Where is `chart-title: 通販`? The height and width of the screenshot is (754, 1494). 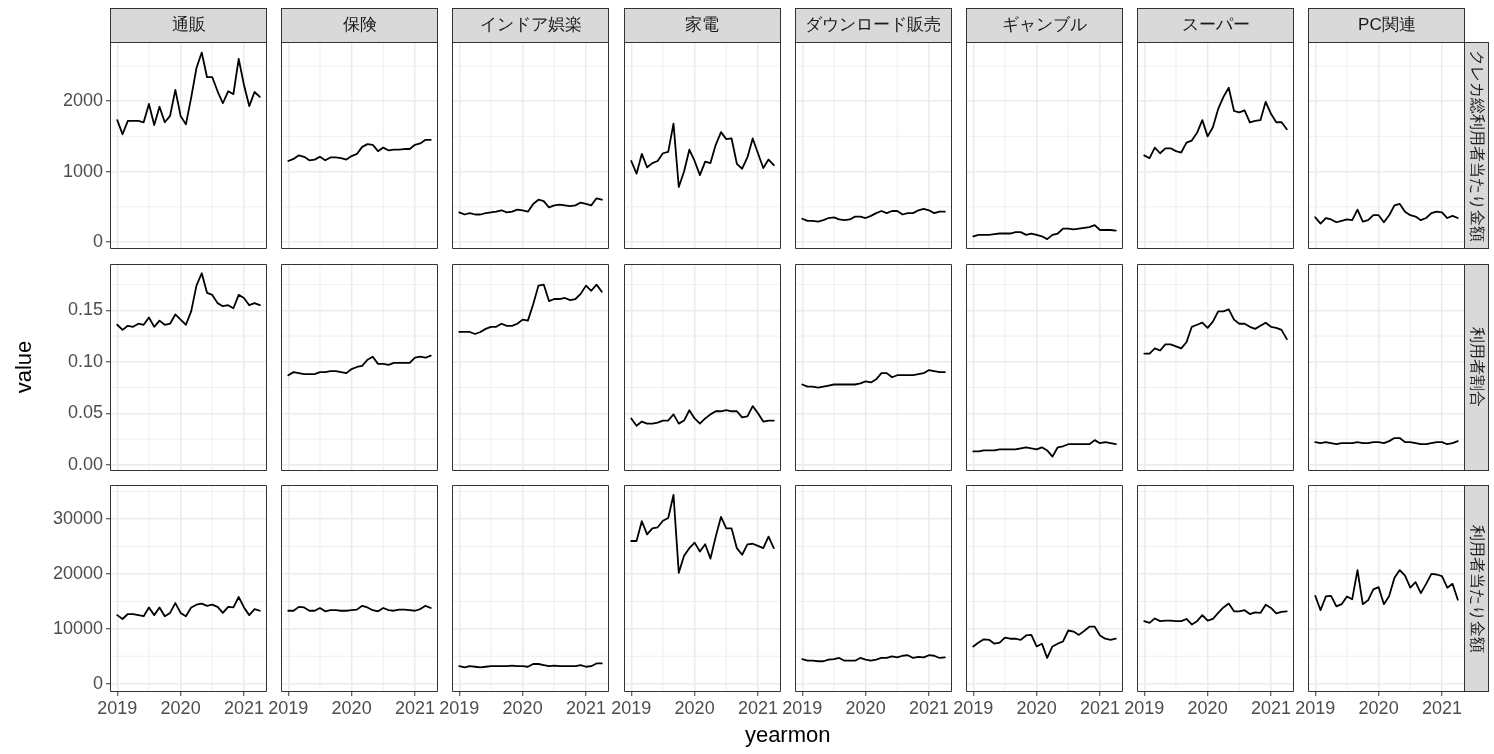
chart-title: 通販 is located at coordinates (188, 25).